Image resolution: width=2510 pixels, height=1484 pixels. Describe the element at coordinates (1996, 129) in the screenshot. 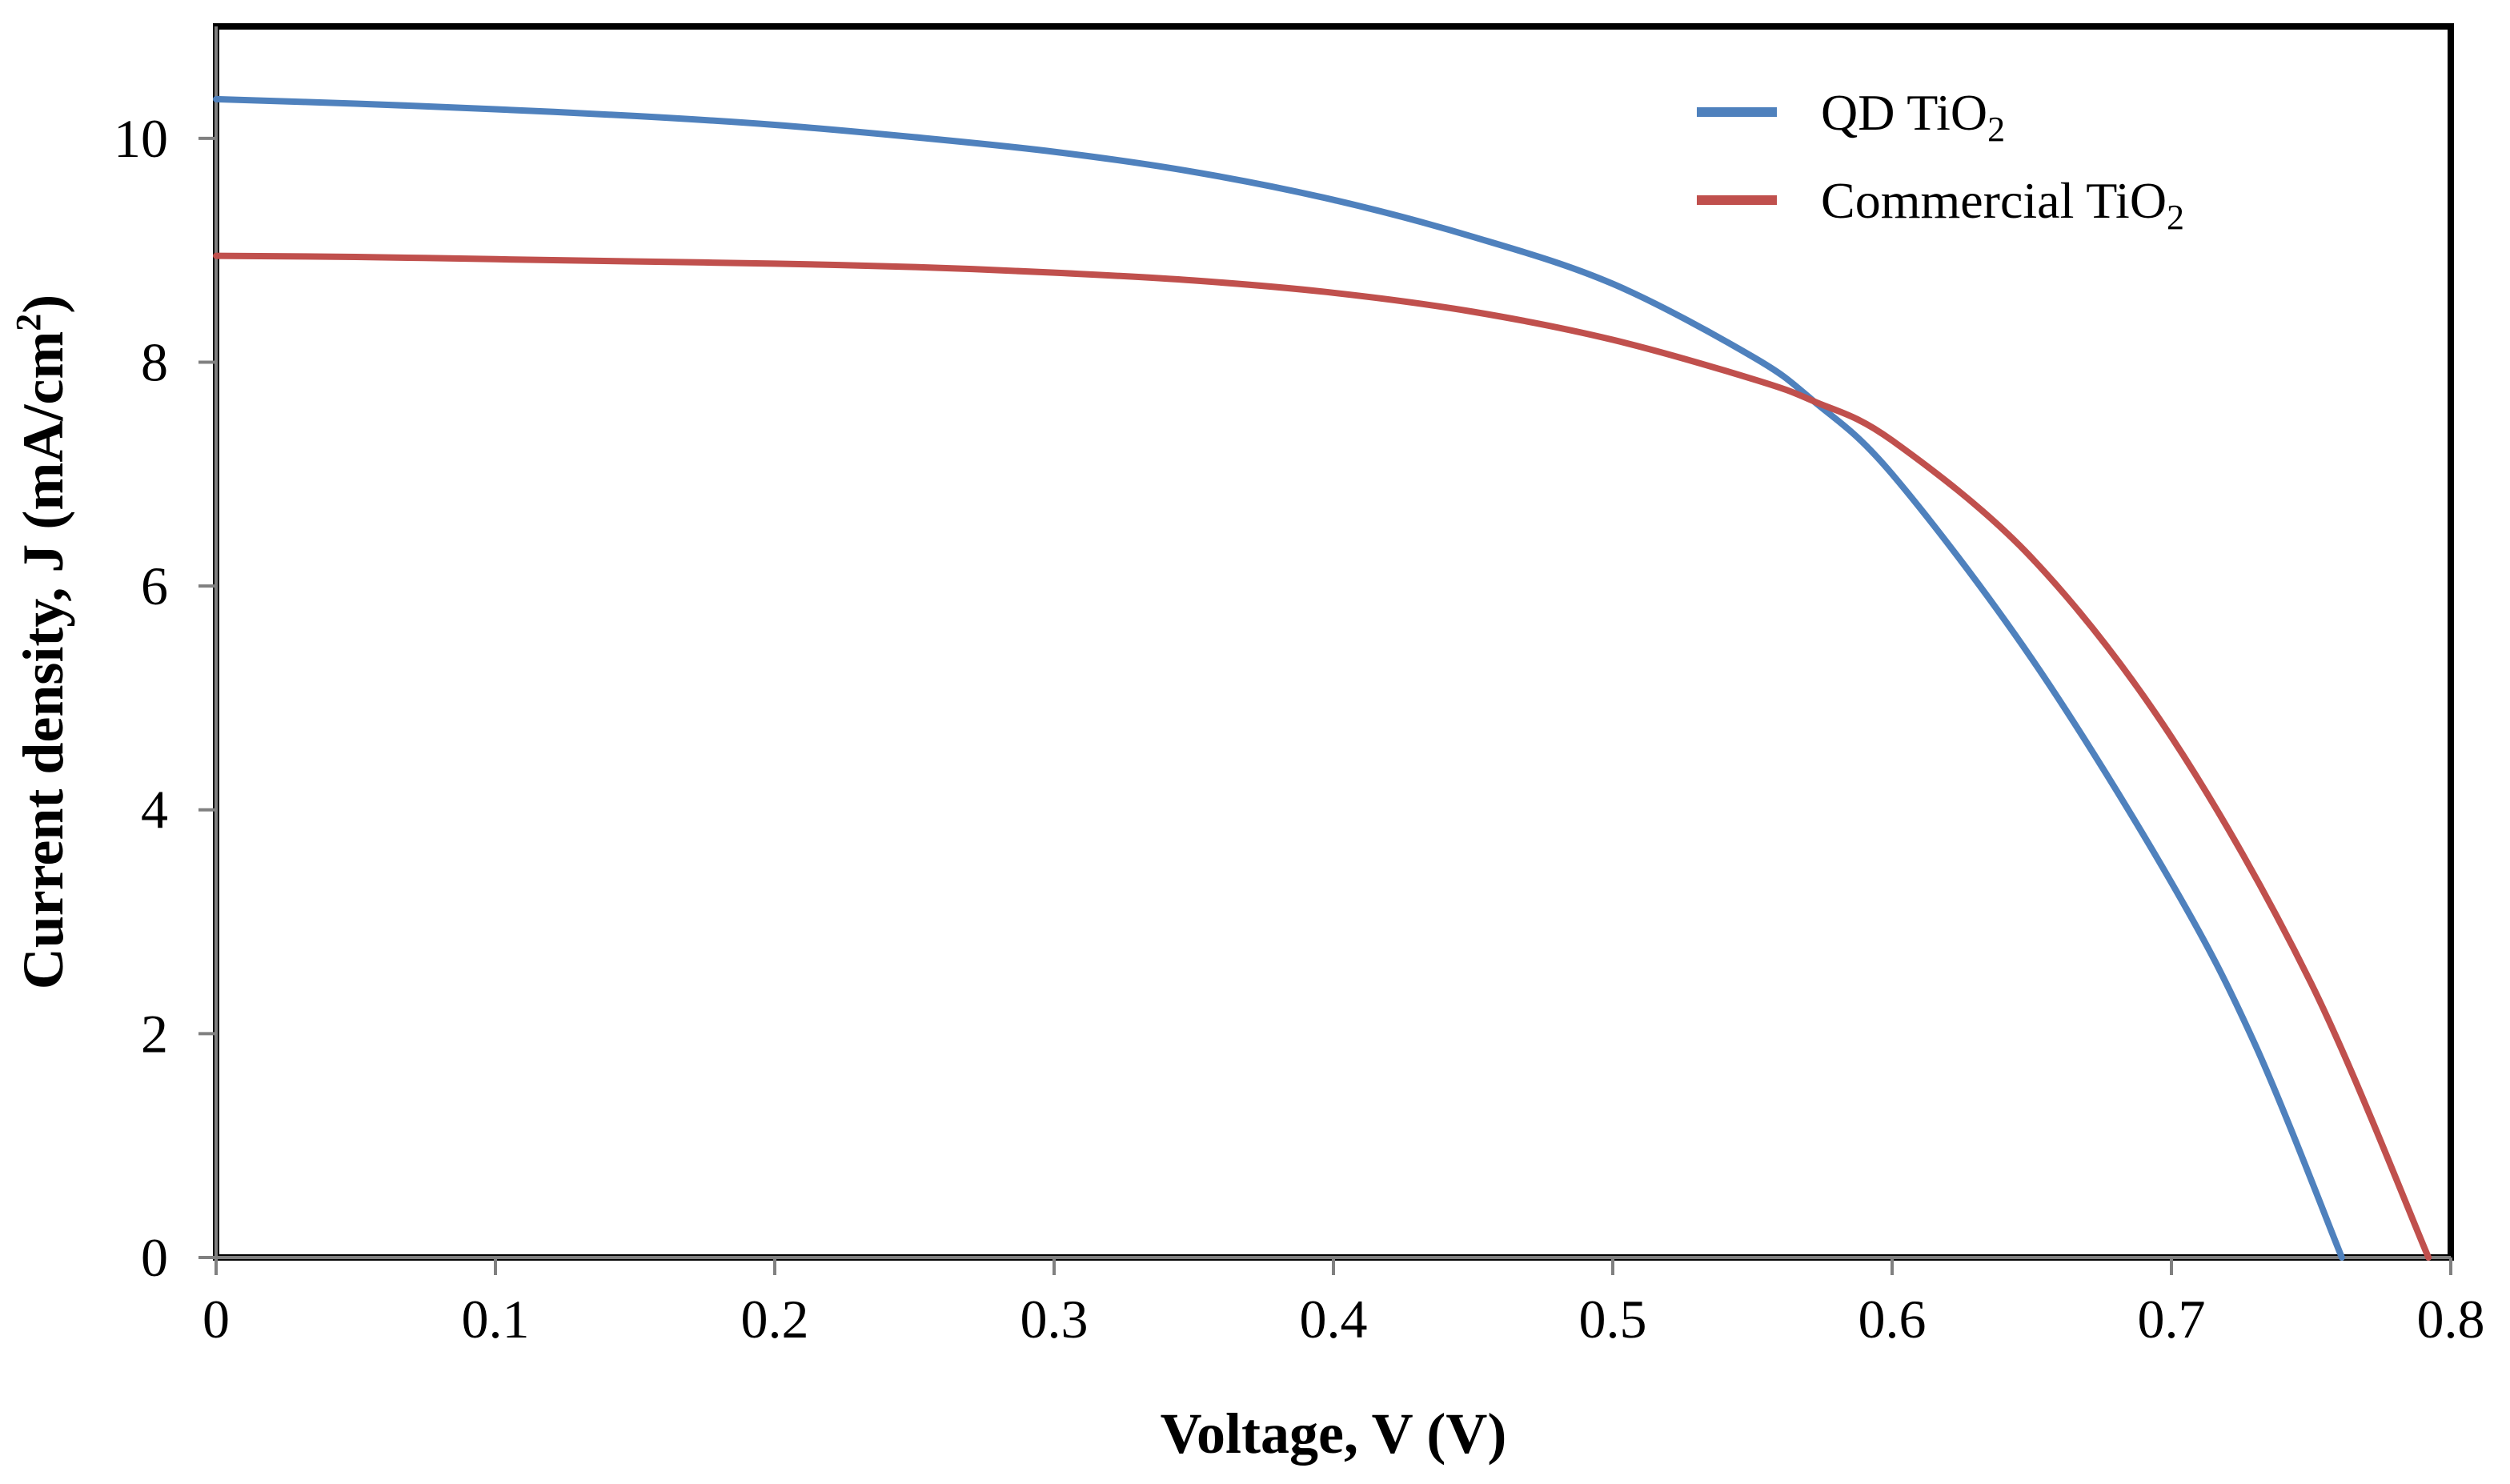

I see `legend-label-qd-tio2-sub: 2` at that location.